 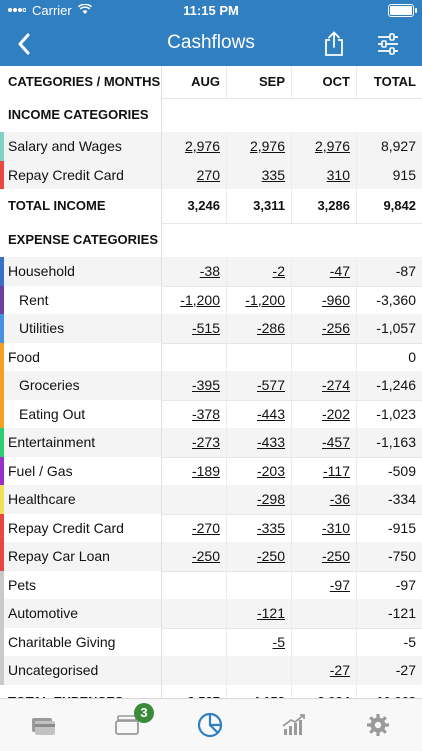 What do you see at coordinates (389, 174) in the screenshot?
I see `row-total-cell: 915` at bounding box center [389, 174].